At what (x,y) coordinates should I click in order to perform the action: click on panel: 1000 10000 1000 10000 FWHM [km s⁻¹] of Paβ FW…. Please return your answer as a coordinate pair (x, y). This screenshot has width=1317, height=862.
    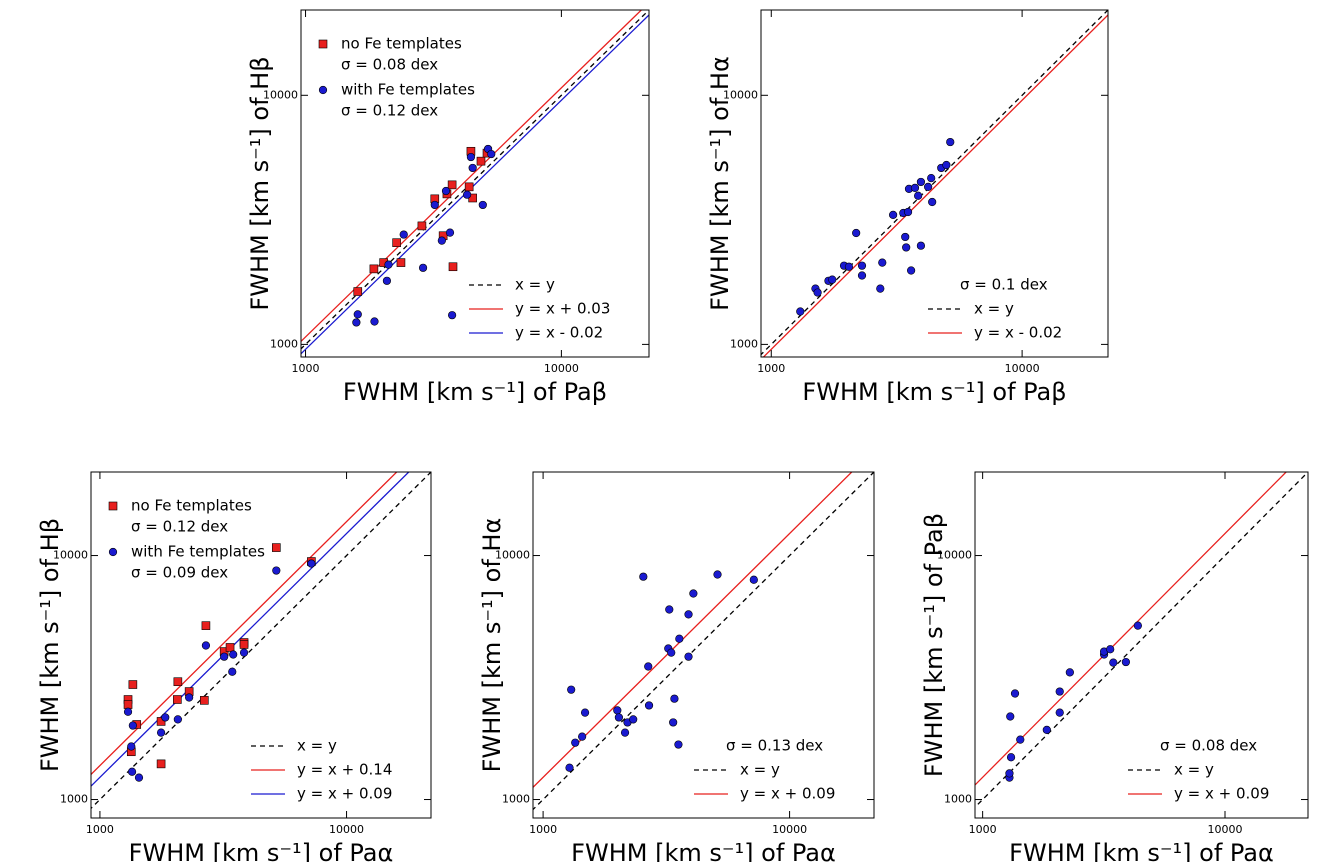
    Looking at the image, I should click on (448, 207).